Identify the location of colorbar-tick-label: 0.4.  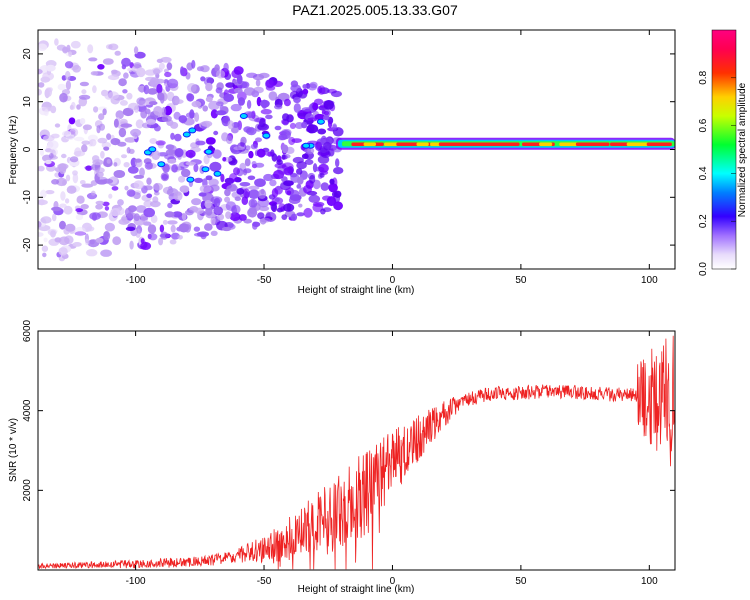
(703, 173).